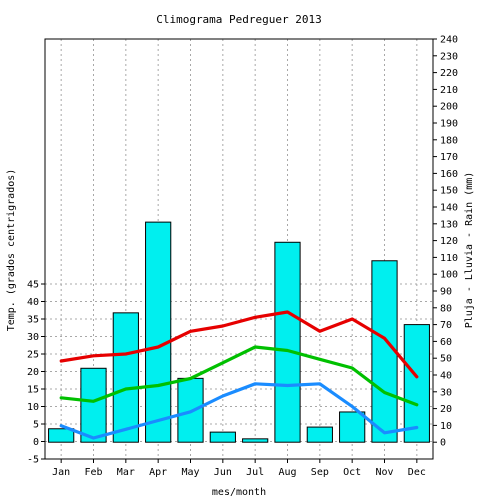 Image resolution: width=500 pixels, height=500 pixels. Describe the element at coordinates (36, 425) in the screenshot. I see `left-tick-label: 5` at that location.